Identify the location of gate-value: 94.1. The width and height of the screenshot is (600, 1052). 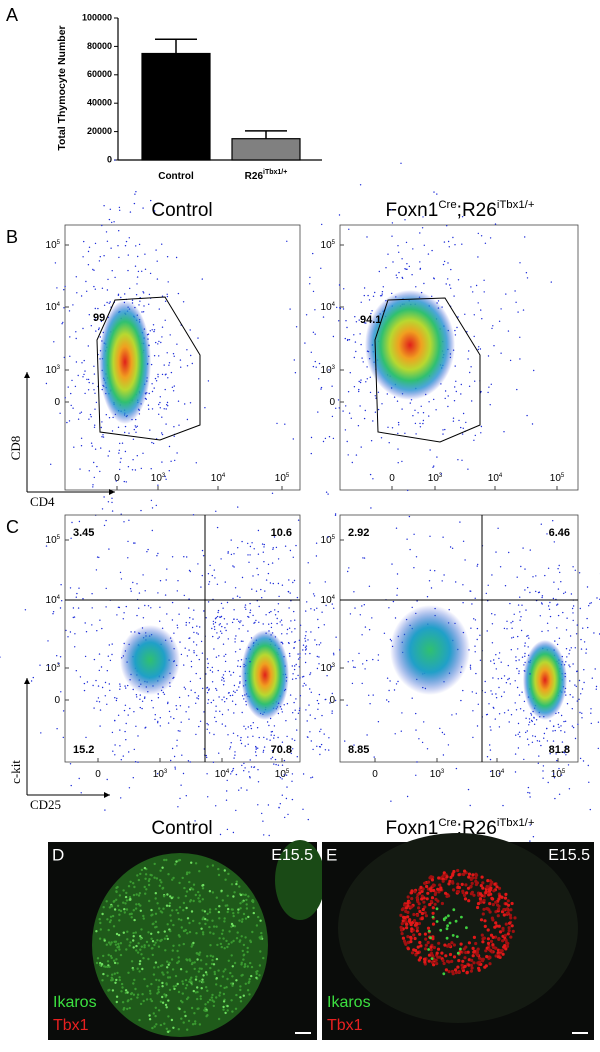
(370, 320).